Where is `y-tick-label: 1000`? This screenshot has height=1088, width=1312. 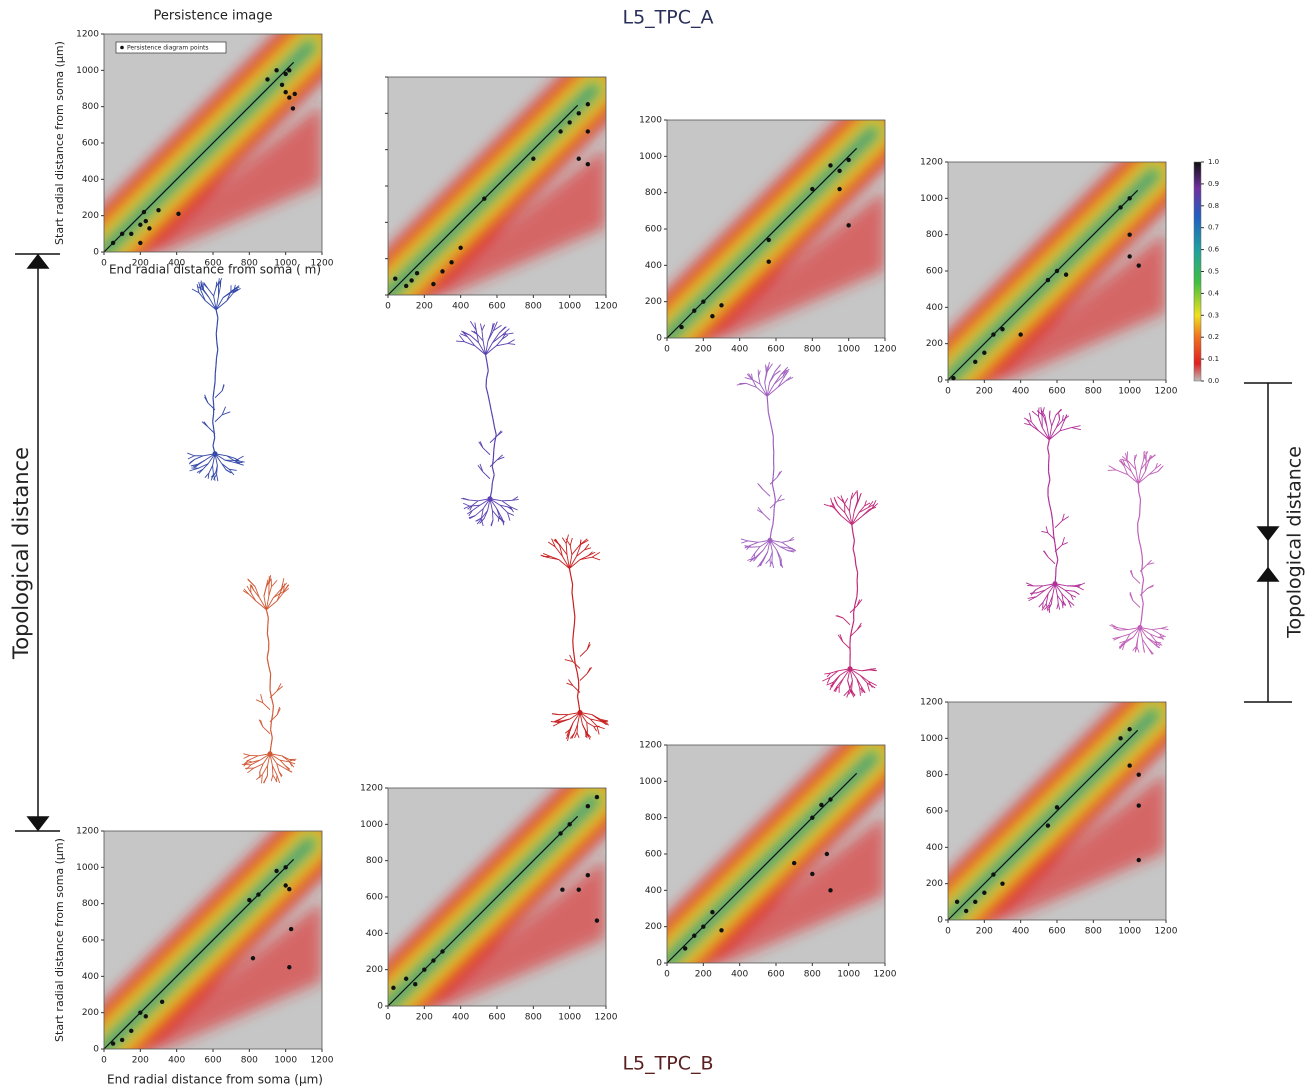
y-tick-label: 1000 is located at coordinates (87, 71).